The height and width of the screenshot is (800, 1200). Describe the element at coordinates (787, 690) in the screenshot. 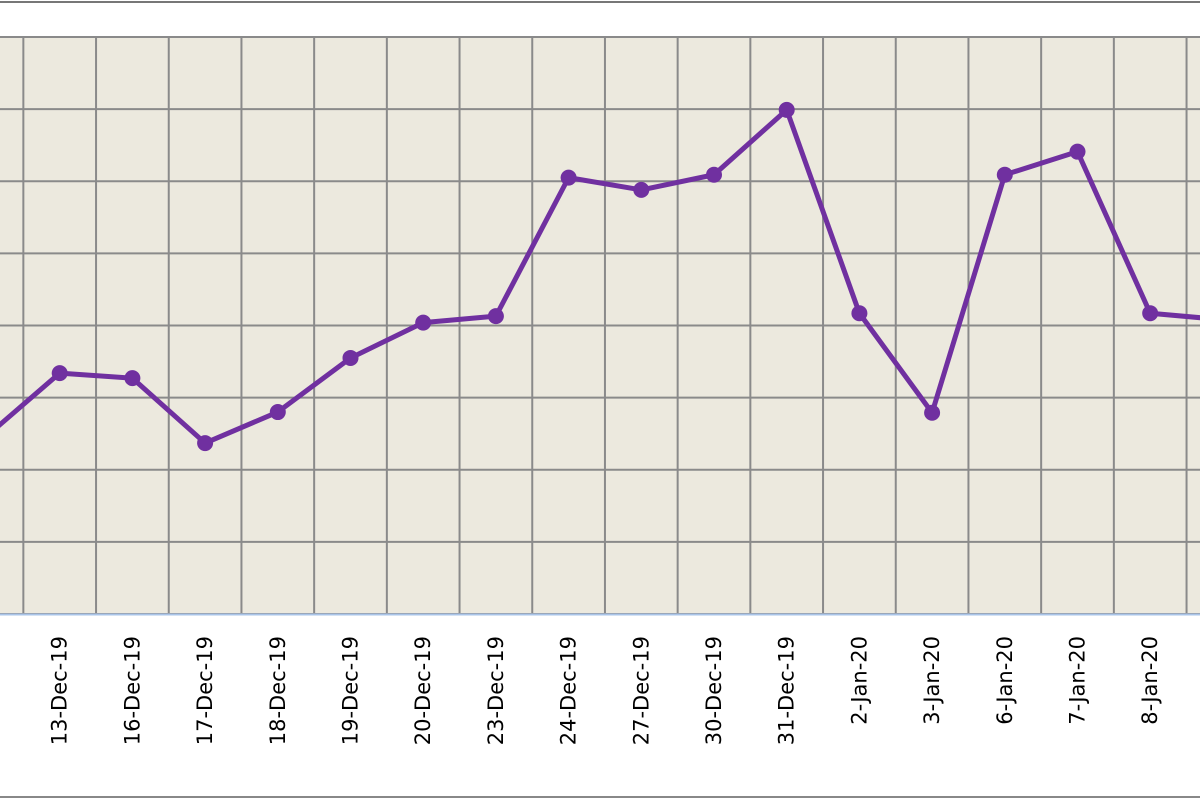

I see `x-tick-label: 31-Dec-19` at that location.